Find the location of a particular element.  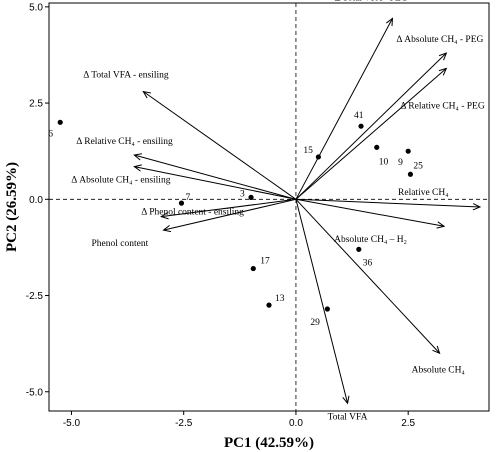

score-point-group: 9 is located at coordinates (404, 158).